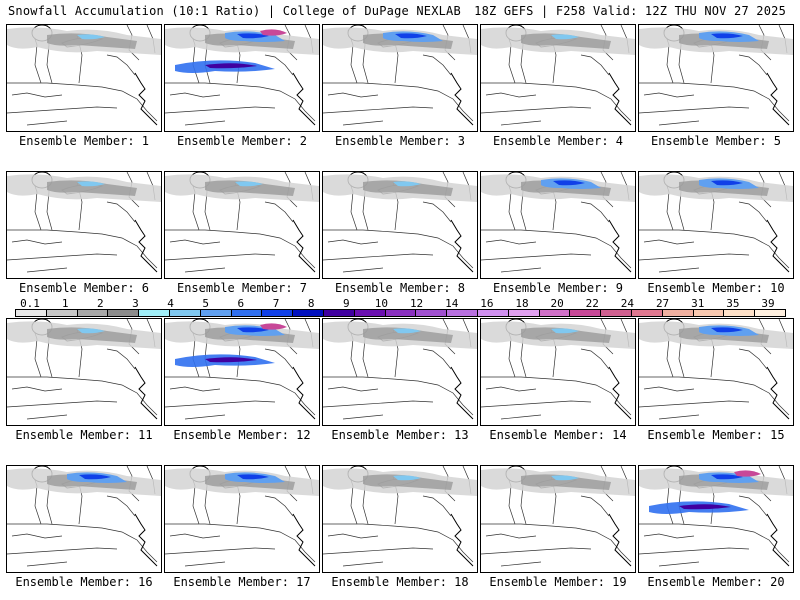 The height and width of the screenshot is (600, 800). I want to click on ensemble-member-label: Ensemble Member: 6, so click(84, 288).